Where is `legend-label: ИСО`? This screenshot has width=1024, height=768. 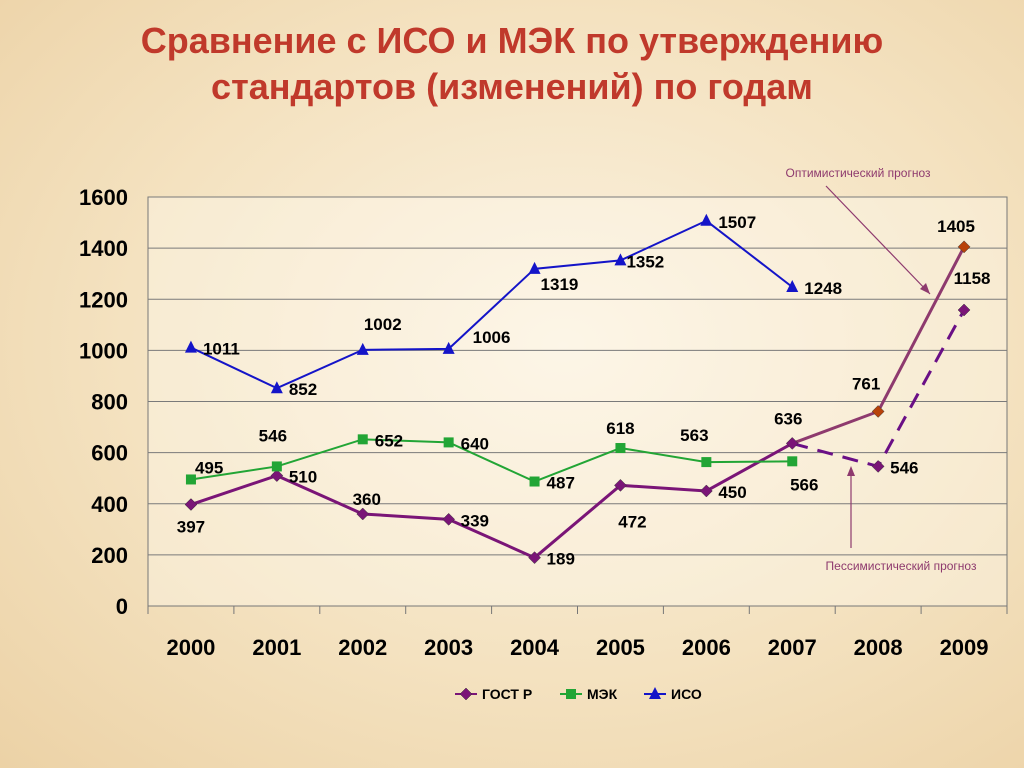
legend-label: ИСО is located at coordinates (686, 694).